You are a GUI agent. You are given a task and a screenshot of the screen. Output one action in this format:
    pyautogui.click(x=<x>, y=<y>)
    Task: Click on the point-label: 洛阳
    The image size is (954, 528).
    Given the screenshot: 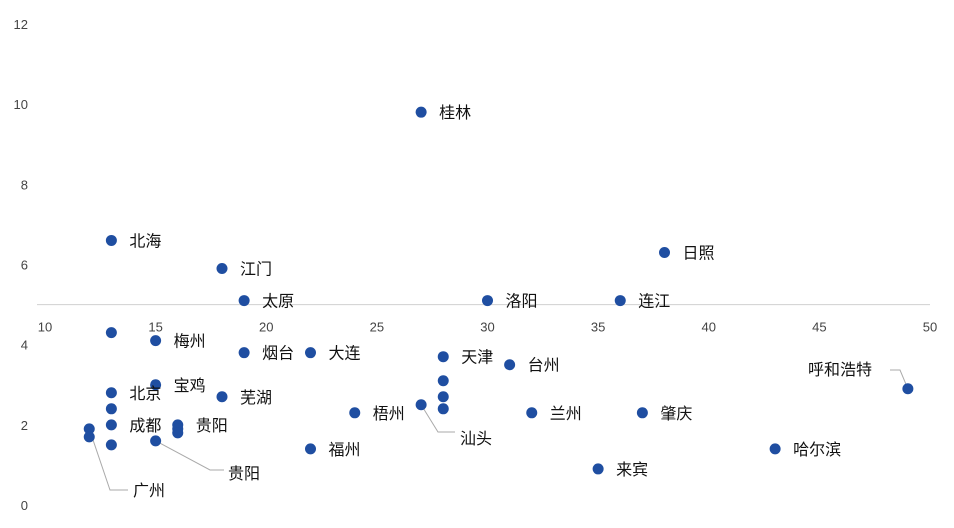 What is the action you would take?
    pyautogui.click(x=522, y=301)
    